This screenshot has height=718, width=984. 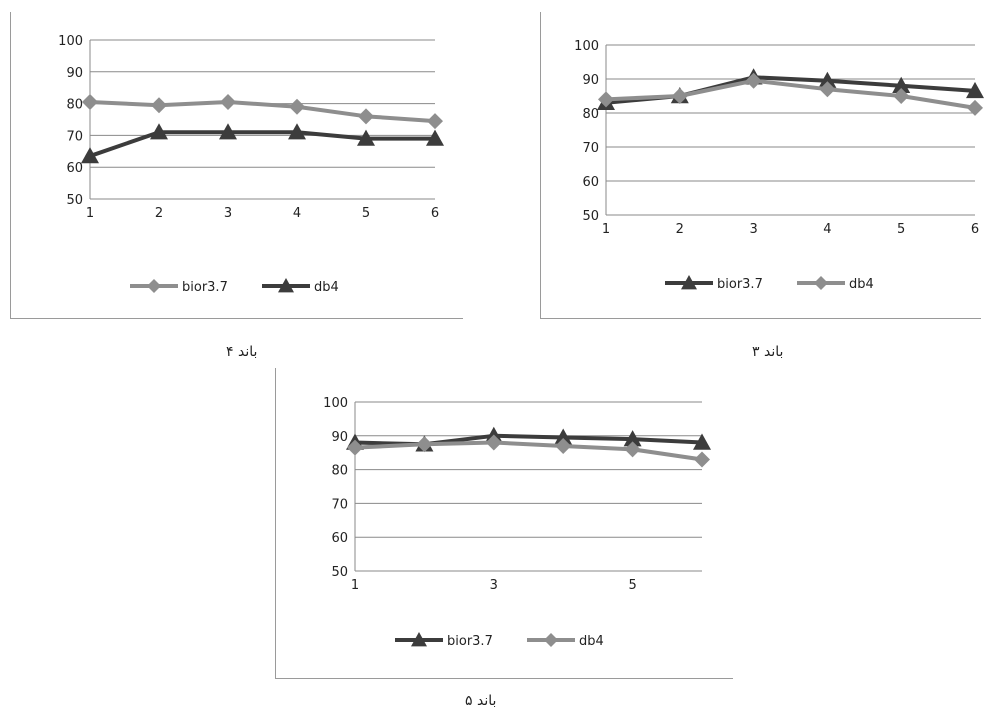 I want to click on band5-y-tick-label-80: 80, so click(x=339, y=471).